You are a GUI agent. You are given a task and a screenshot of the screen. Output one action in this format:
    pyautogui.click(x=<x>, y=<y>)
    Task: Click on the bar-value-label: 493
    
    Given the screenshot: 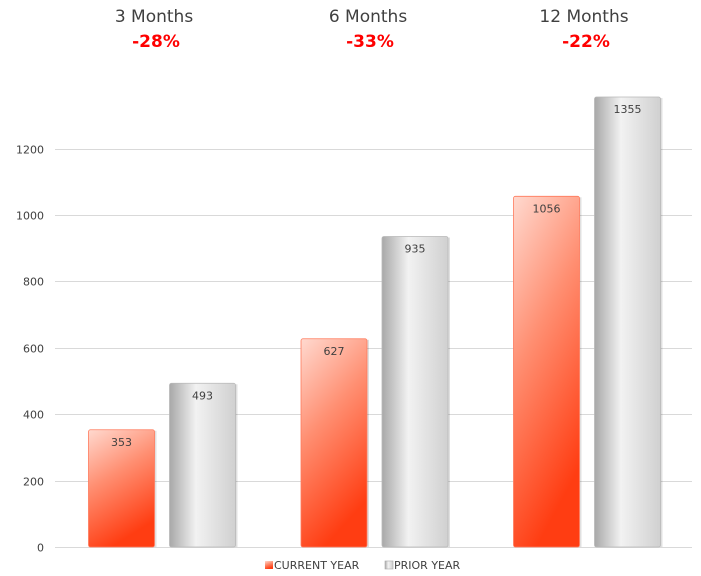 What is the action you would take?
    pyautogui.click(x=202, y=395)
    